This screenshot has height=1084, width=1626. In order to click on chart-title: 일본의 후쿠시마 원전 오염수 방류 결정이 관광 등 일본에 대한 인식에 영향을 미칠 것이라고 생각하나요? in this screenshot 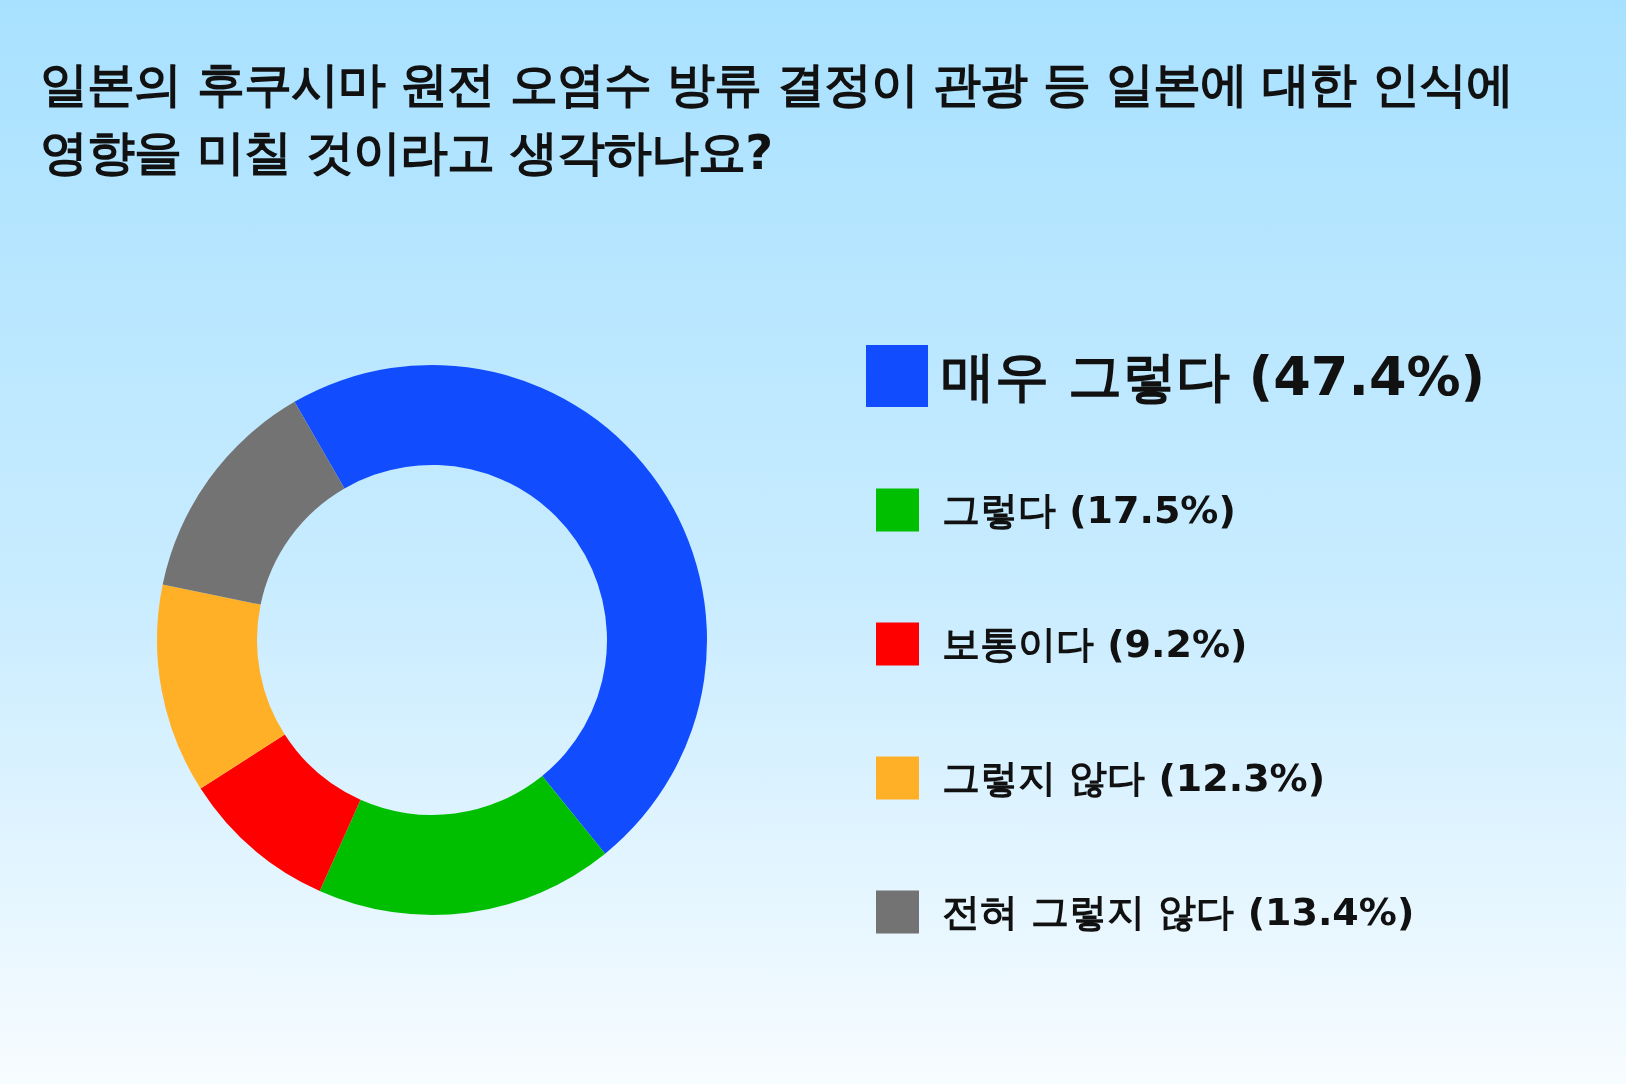, I will do `click(777, 118)`.